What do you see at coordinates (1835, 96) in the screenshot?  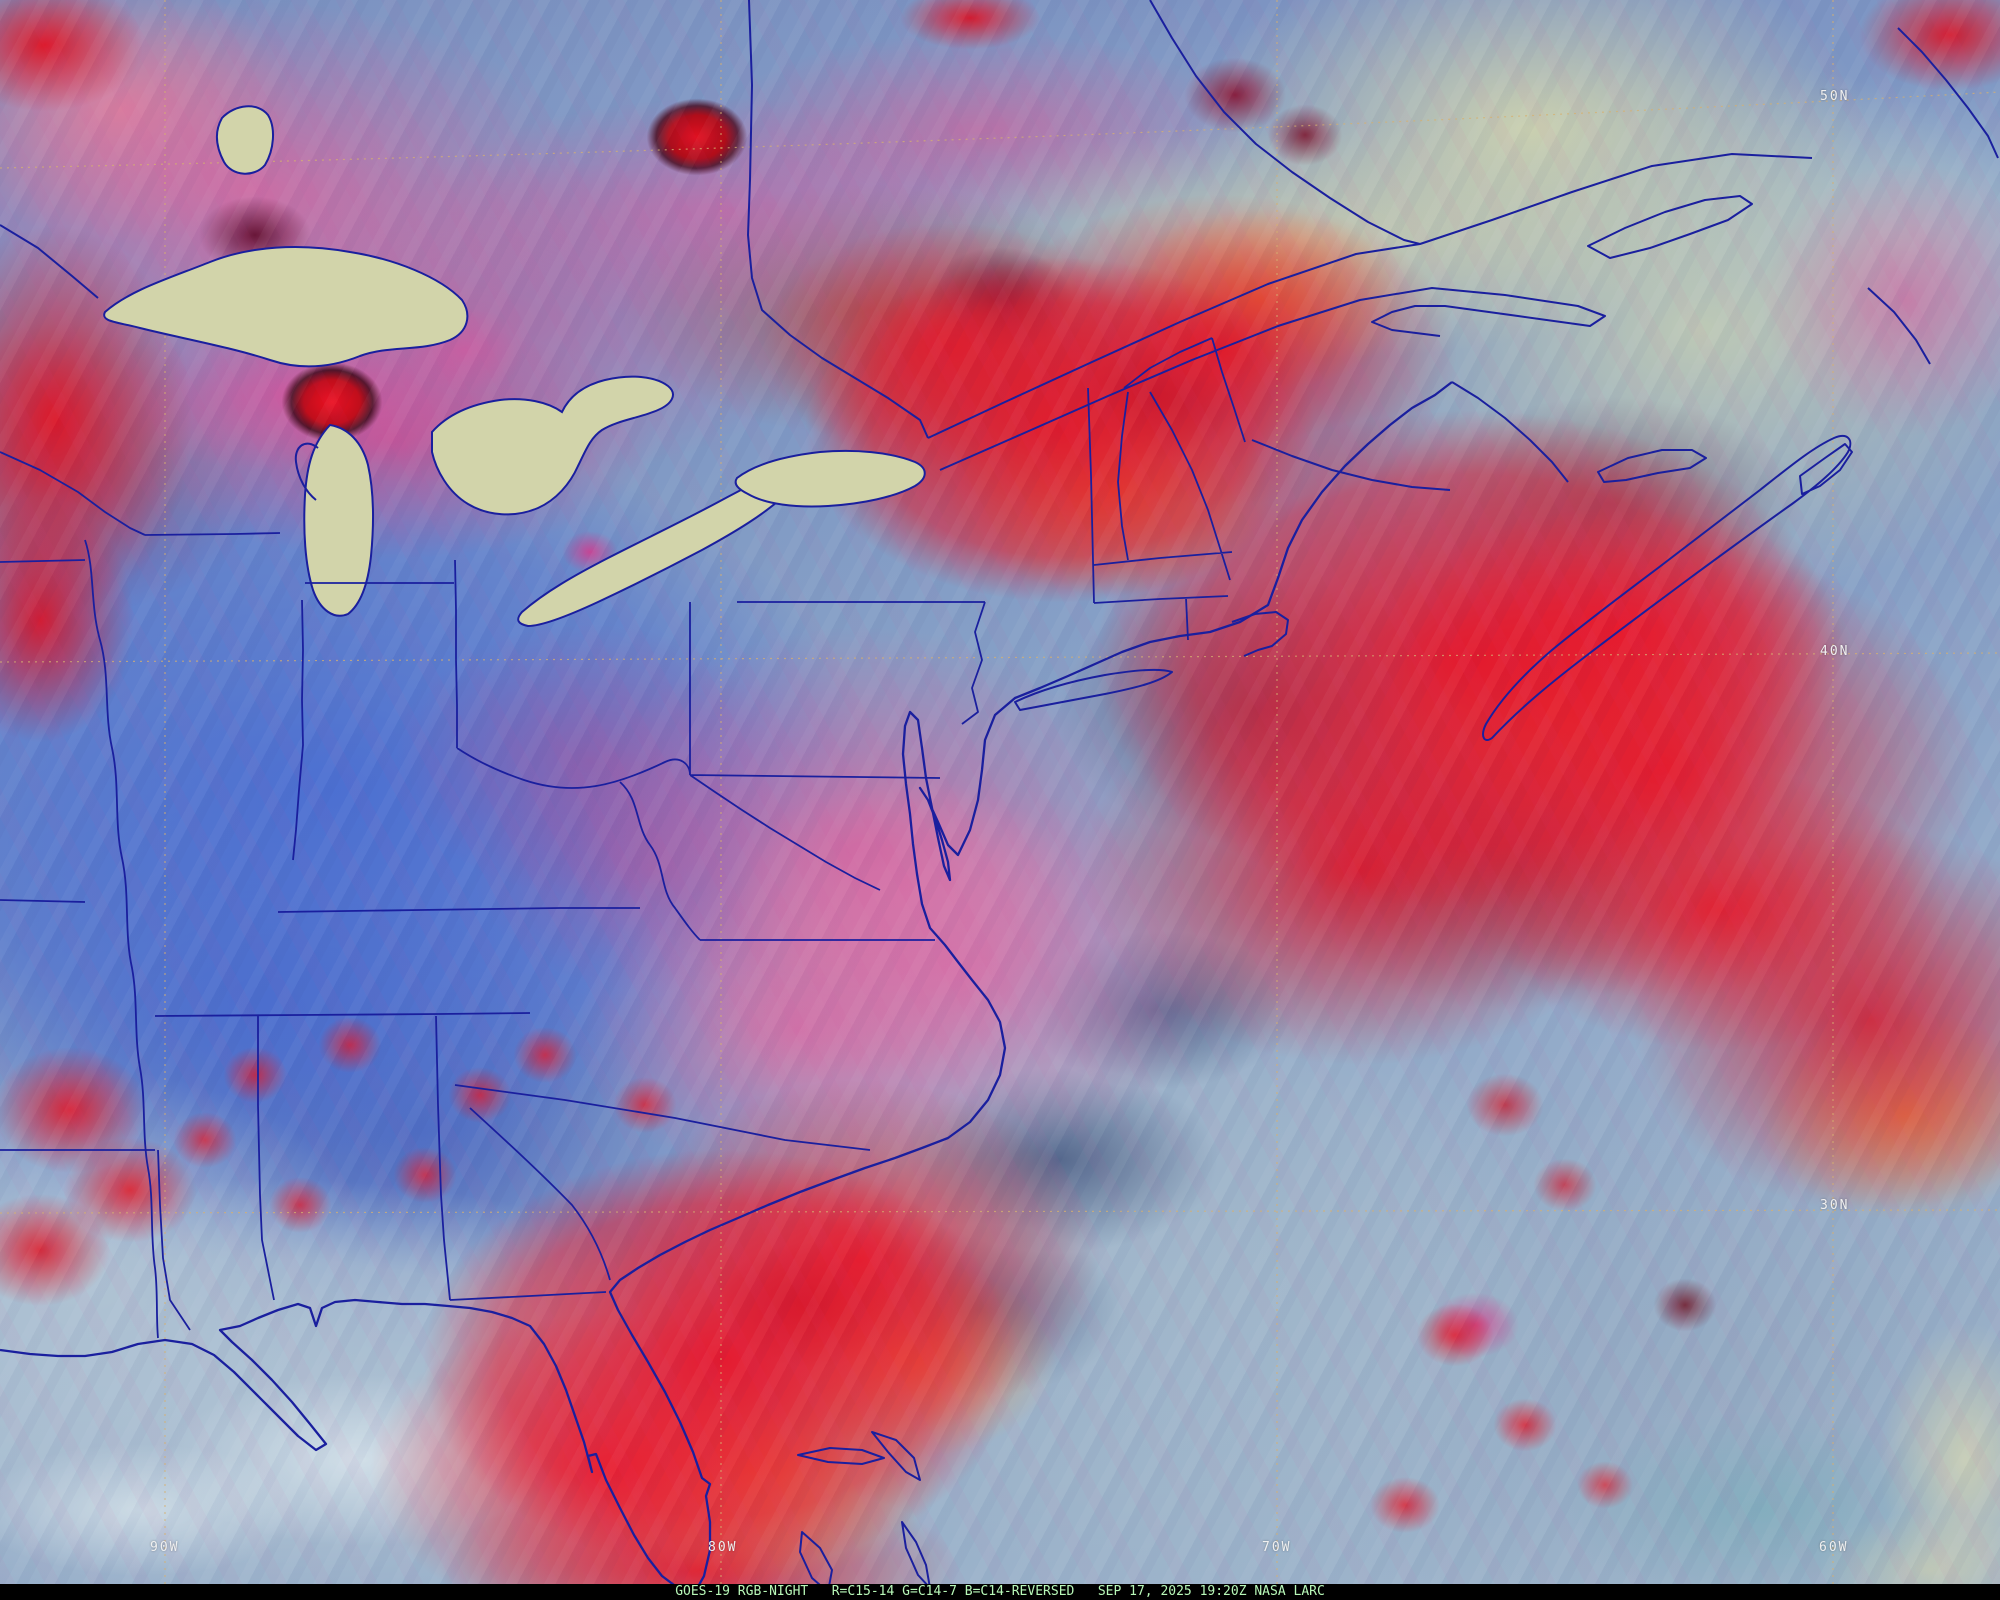 I see `lat-label-50n: 50N` at bounding box center [1835, 96].